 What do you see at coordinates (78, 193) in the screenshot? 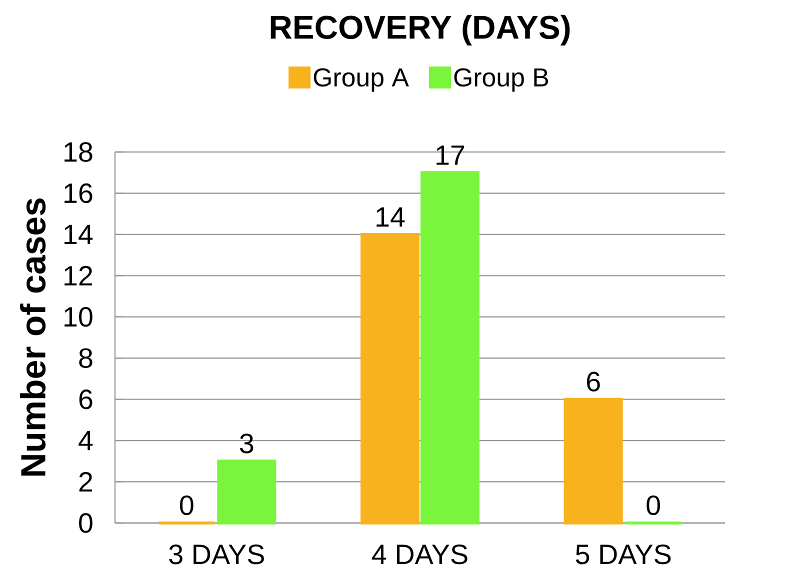
I see `y-tick-label: 16` at bounding box center [78, 193].